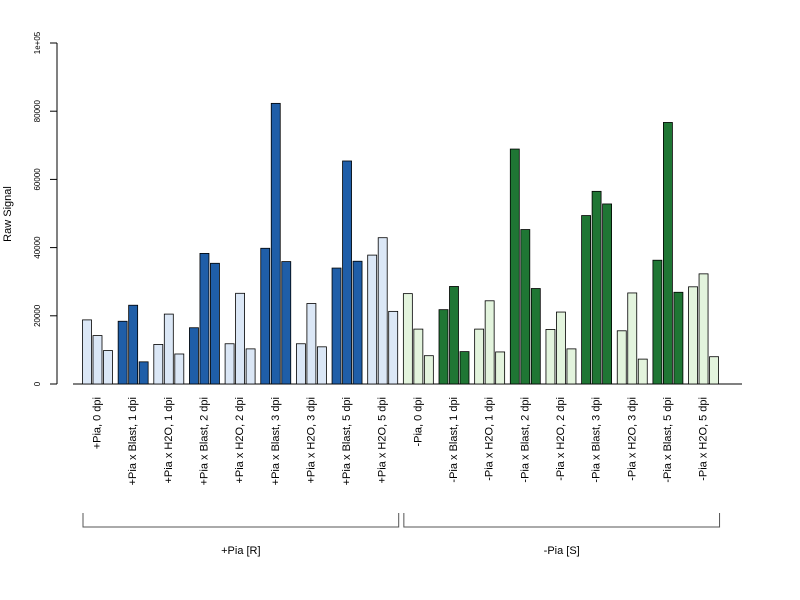 This screenshot has width=800, height=600. I want to click on y-tick-label: 1e+05, so click(37, 42).